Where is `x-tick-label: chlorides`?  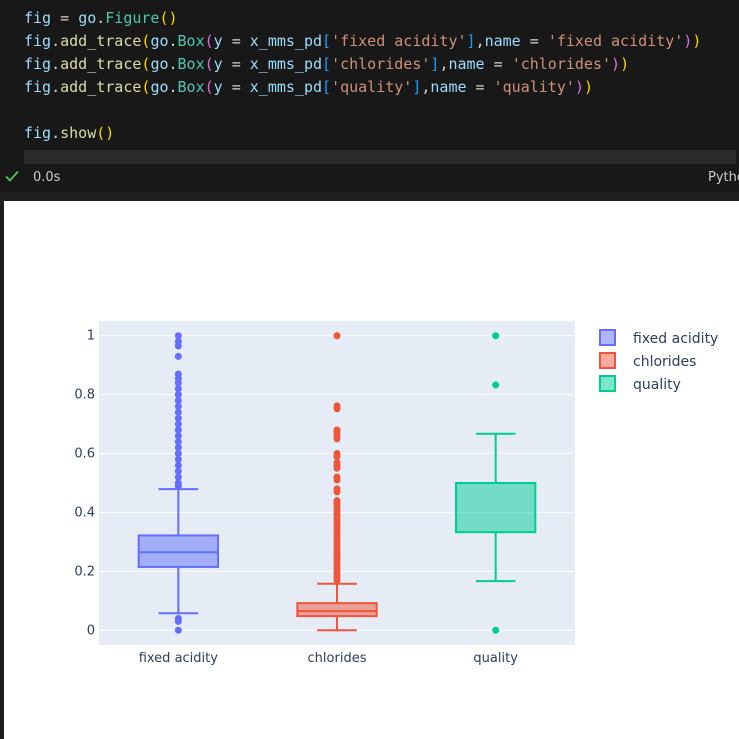
x-tick-label: chlorides is located at coordinates (337, 658).